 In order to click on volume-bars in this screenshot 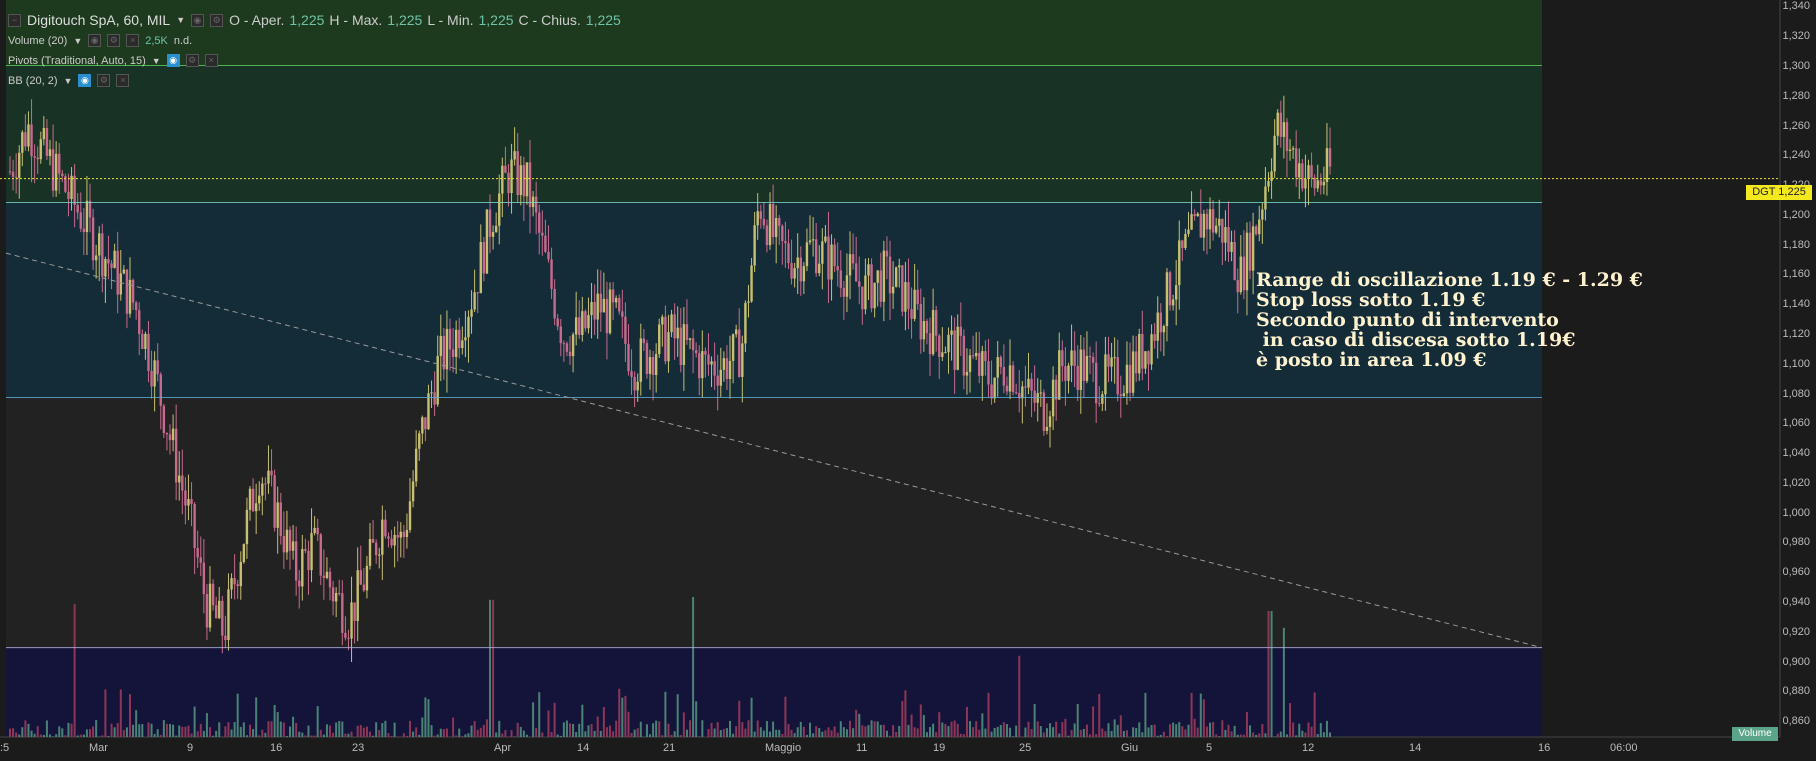, I will do `click(670, 667)`.